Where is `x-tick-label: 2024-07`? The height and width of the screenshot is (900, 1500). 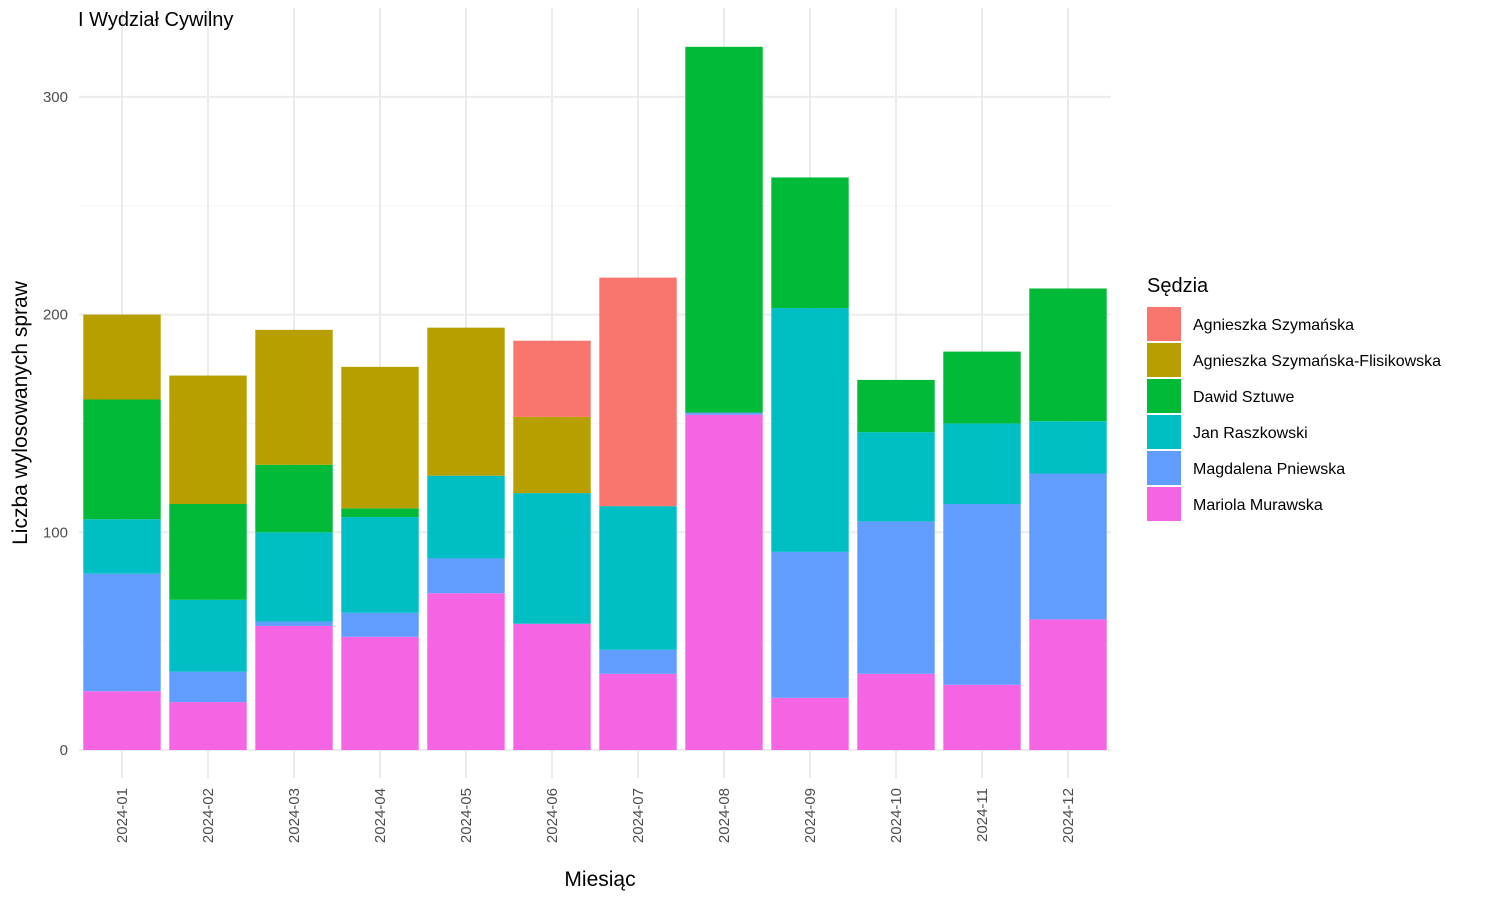 x-tick-label: 2024-07 is located at coordinates (638, 815).